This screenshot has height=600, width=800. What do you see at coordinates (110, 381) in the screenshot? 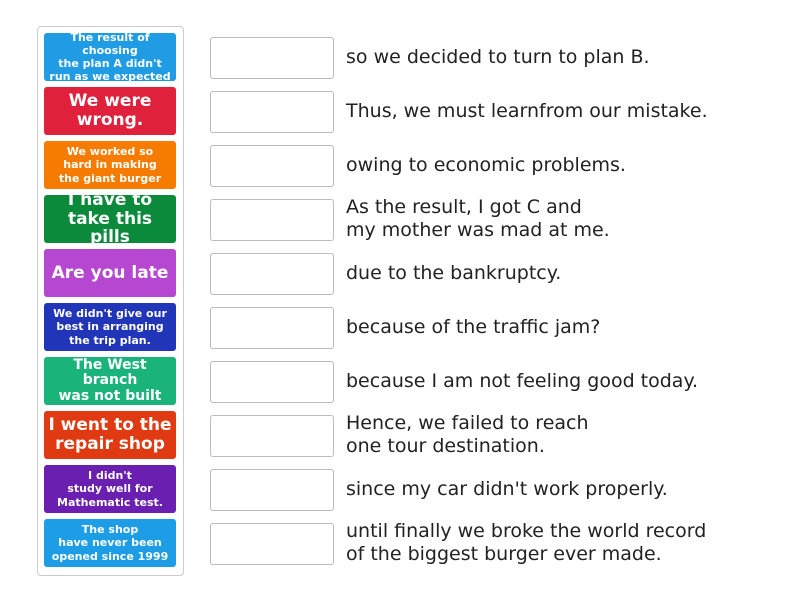
I see `draggable-card: The West branch was not built` at bounding box center [110, 381].